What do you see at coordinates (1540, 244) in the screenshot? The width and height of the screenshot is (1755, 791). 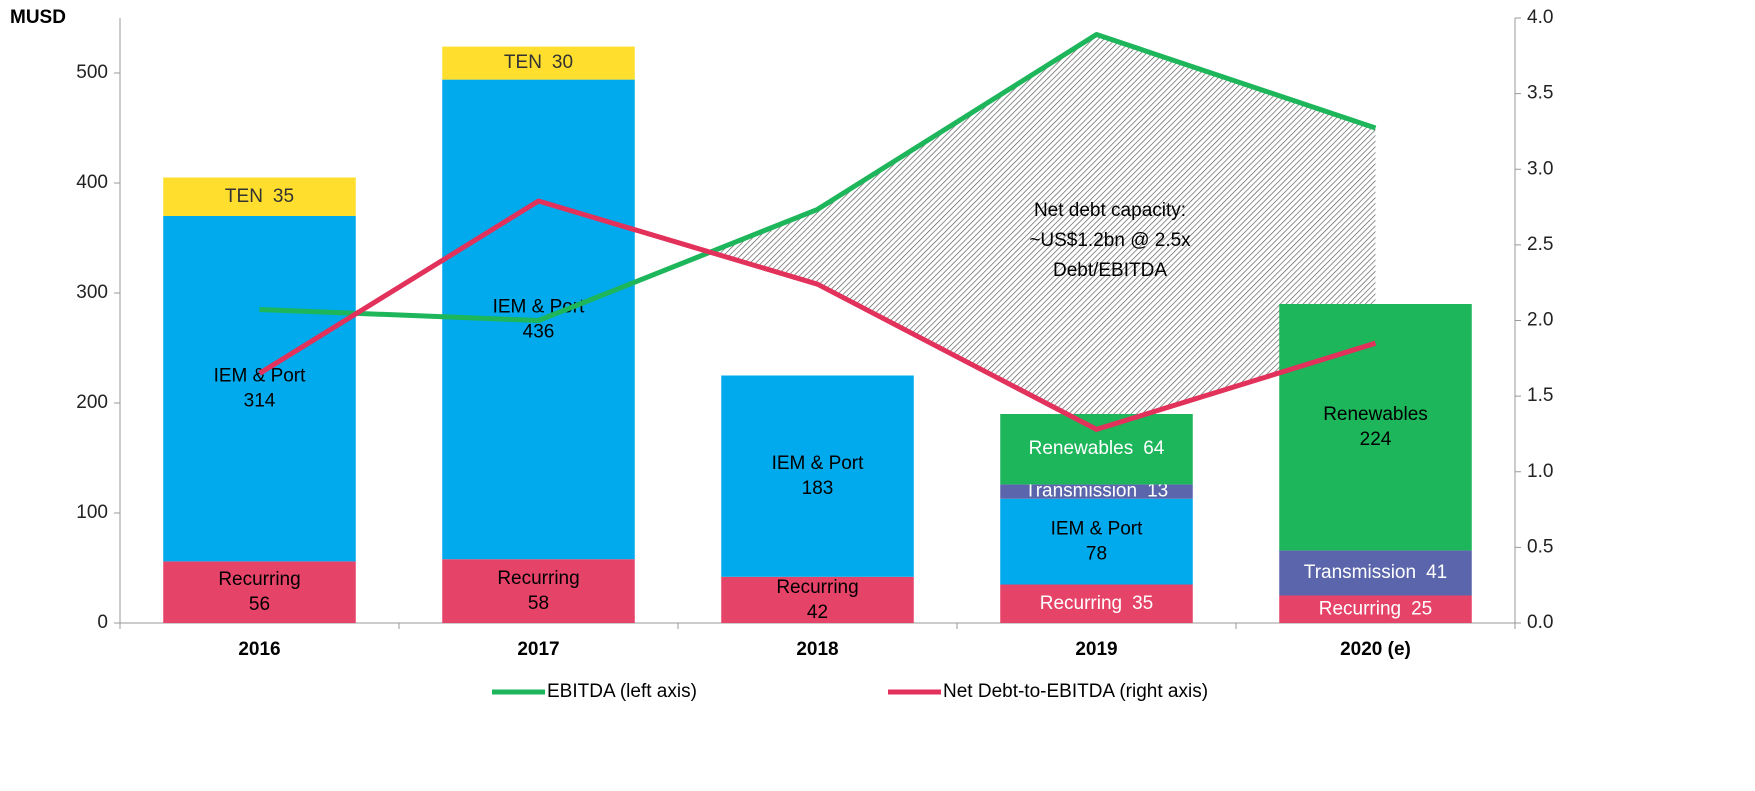 I see `y2-tick-label: 2.5` at bounding box center [1540, 244].